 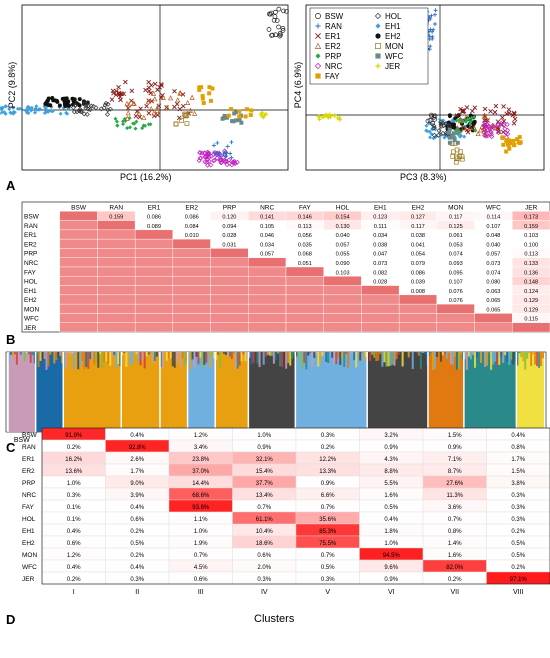 I want to click on fst-value: 0.073, so click(x=493, y=264).